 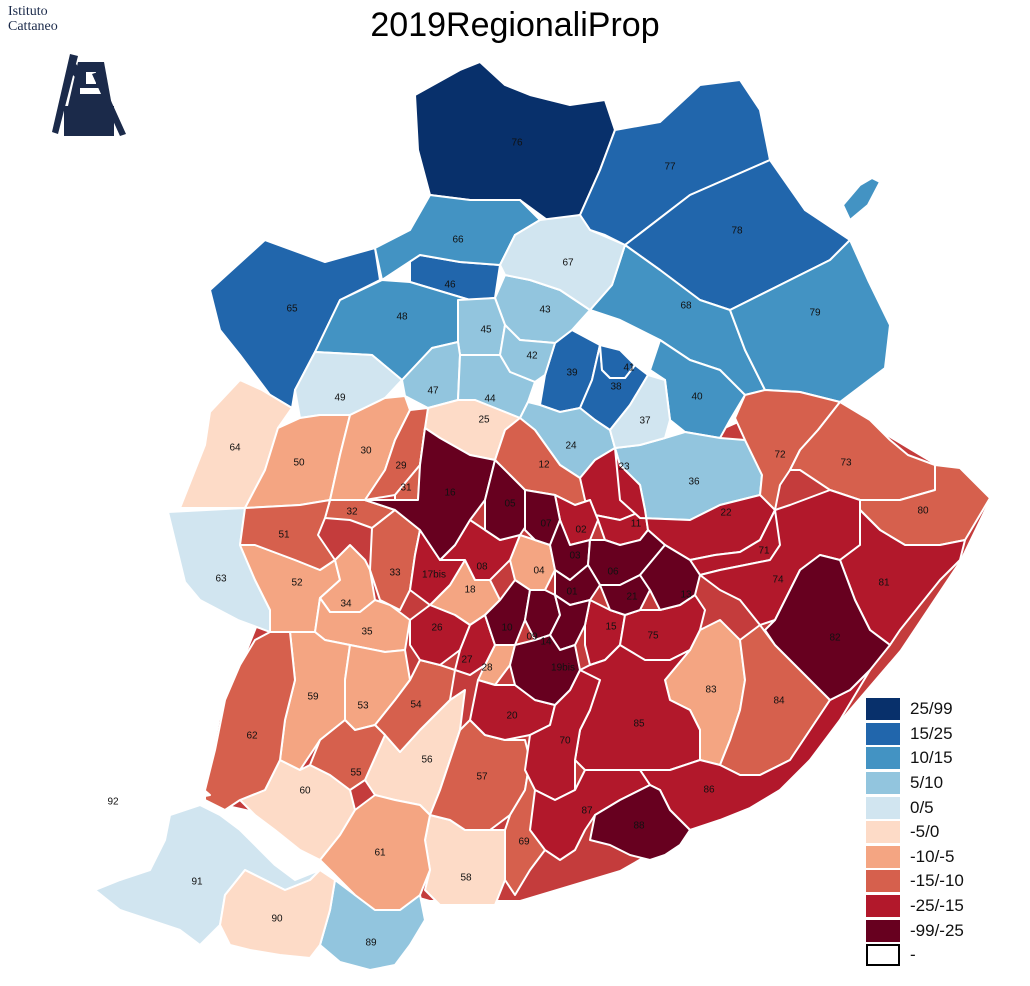 I want to click on zone-label-81: 81, so click(x=884, y=583).